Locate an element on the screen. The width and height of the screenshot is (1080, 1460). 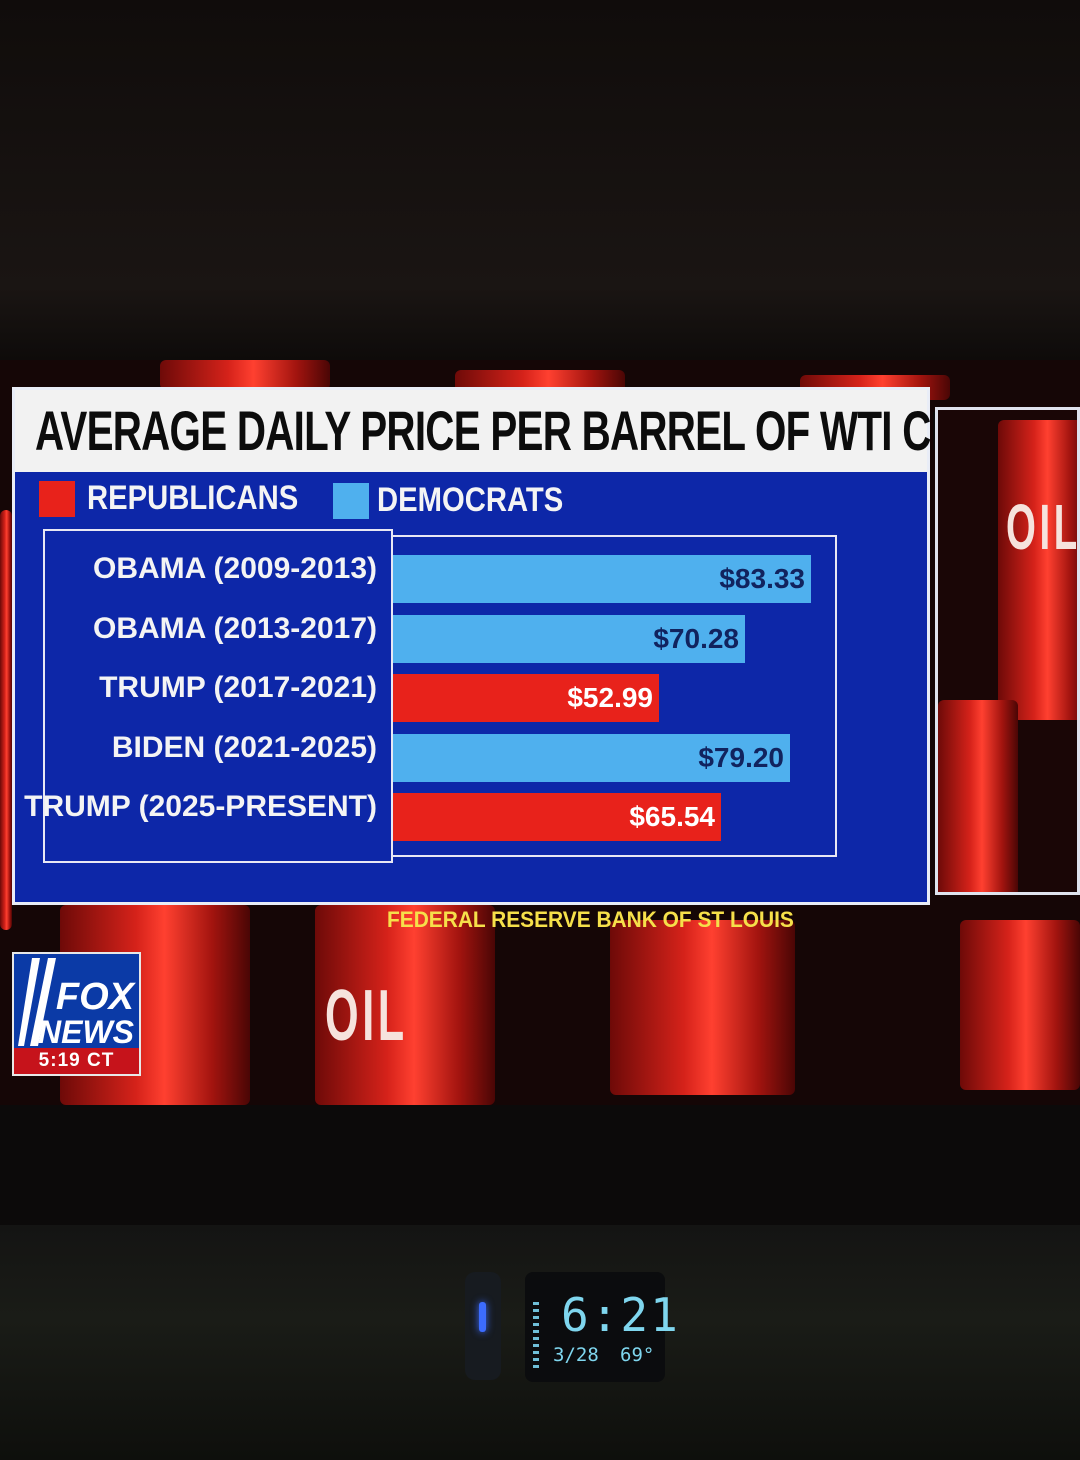
clock-time: 6:21 is located at coordinates (620, 1315).